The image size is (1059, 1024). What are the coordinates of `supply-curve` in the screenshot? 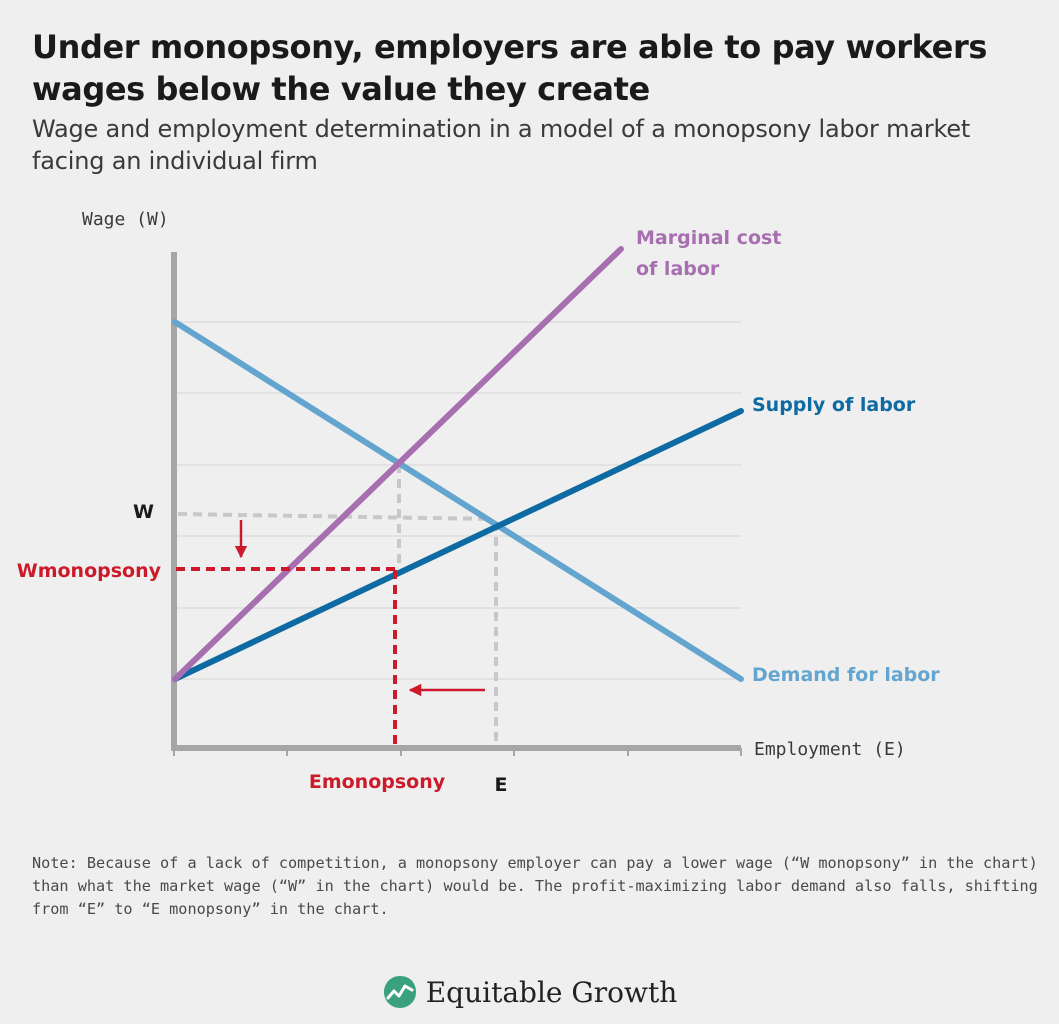 It's located at (458, 545).